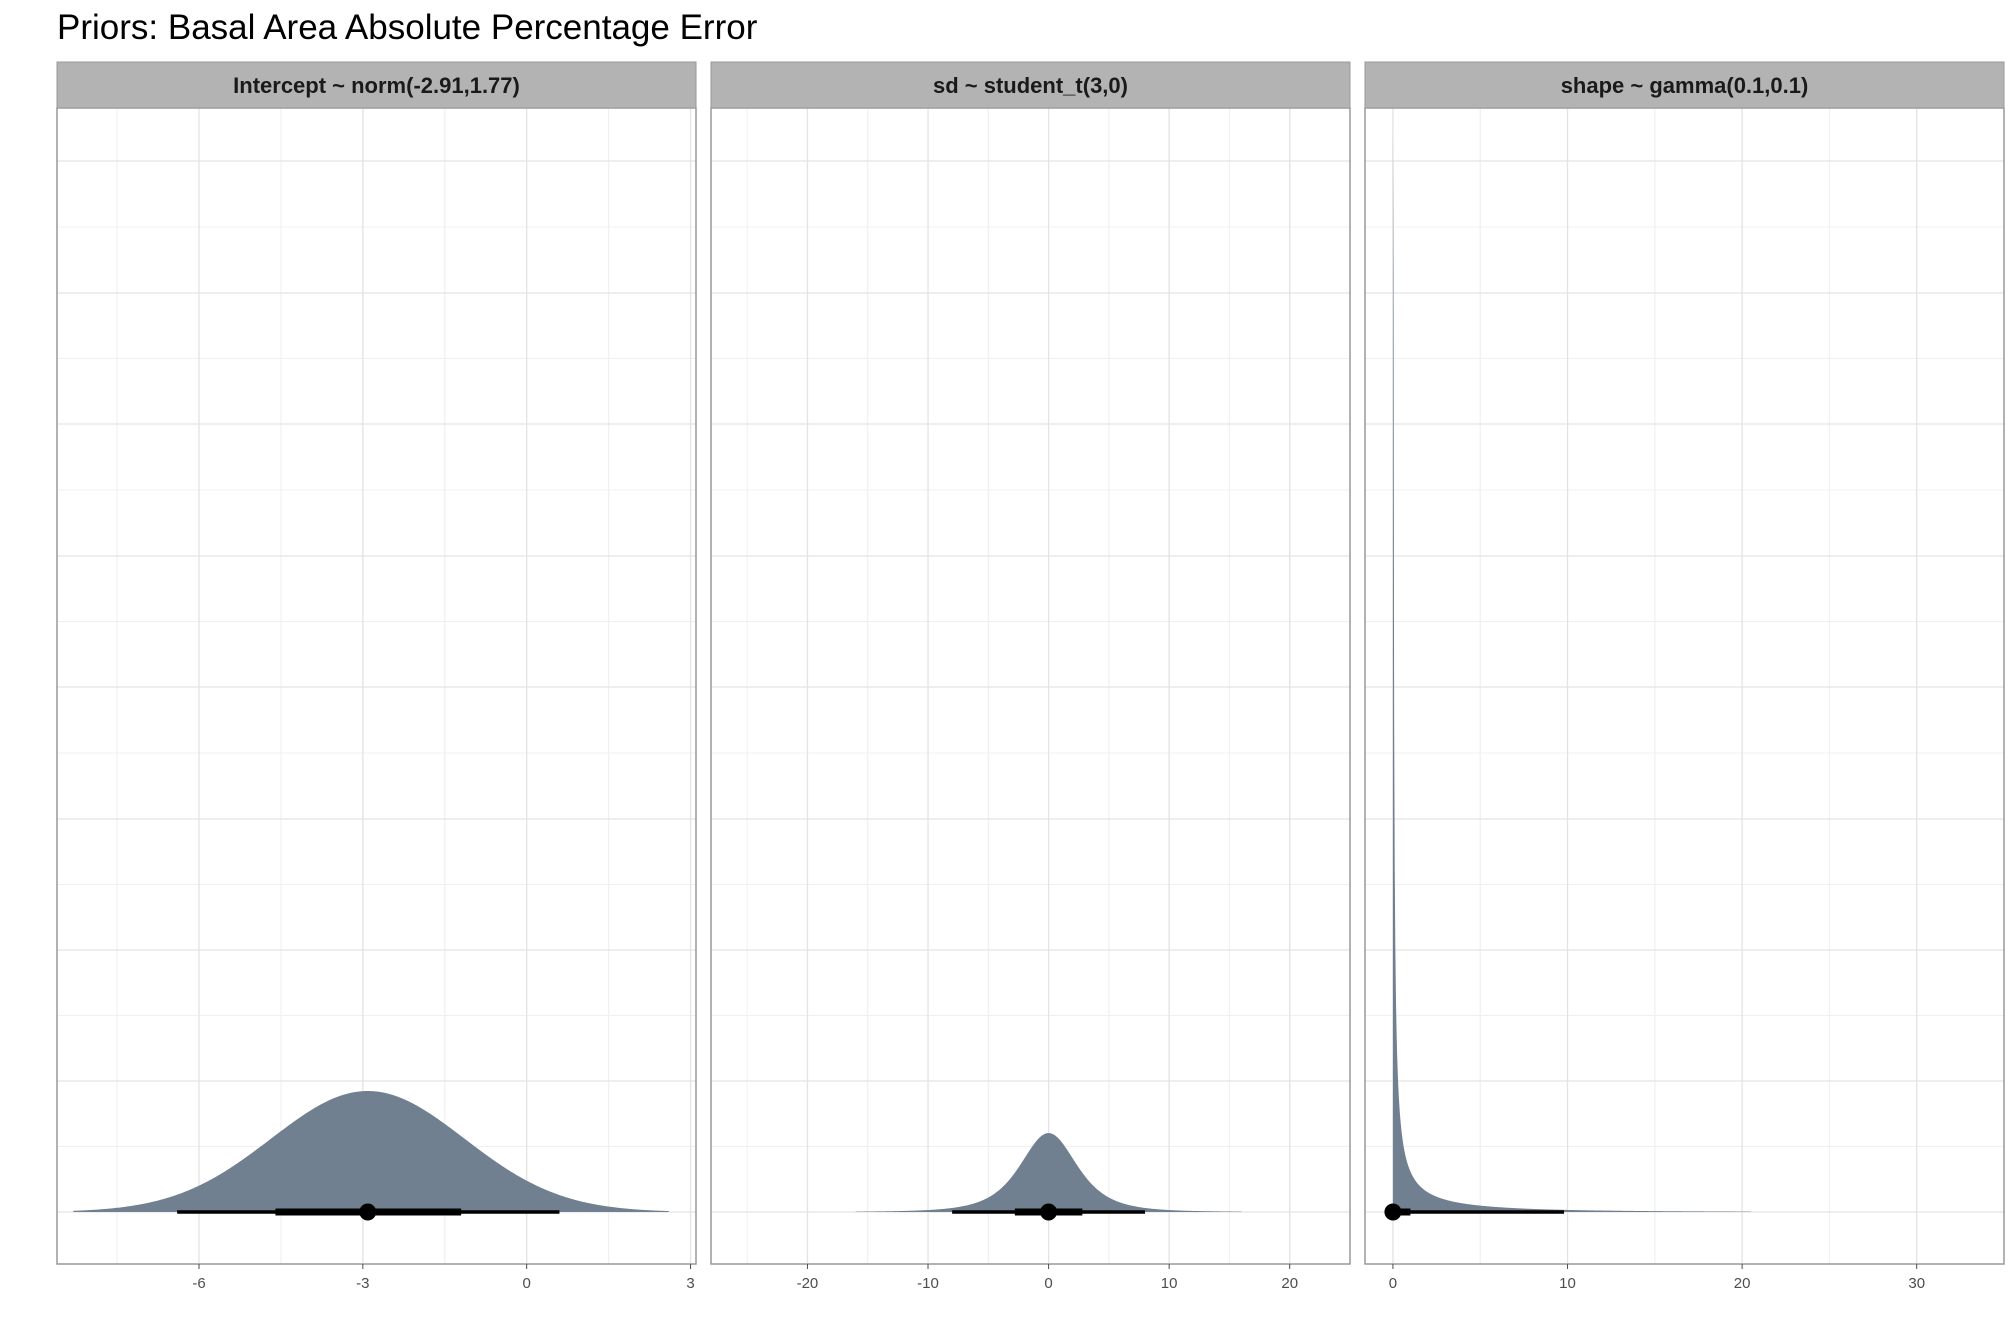  I want to click on x-tick-label: -20, so click(808, 1283).